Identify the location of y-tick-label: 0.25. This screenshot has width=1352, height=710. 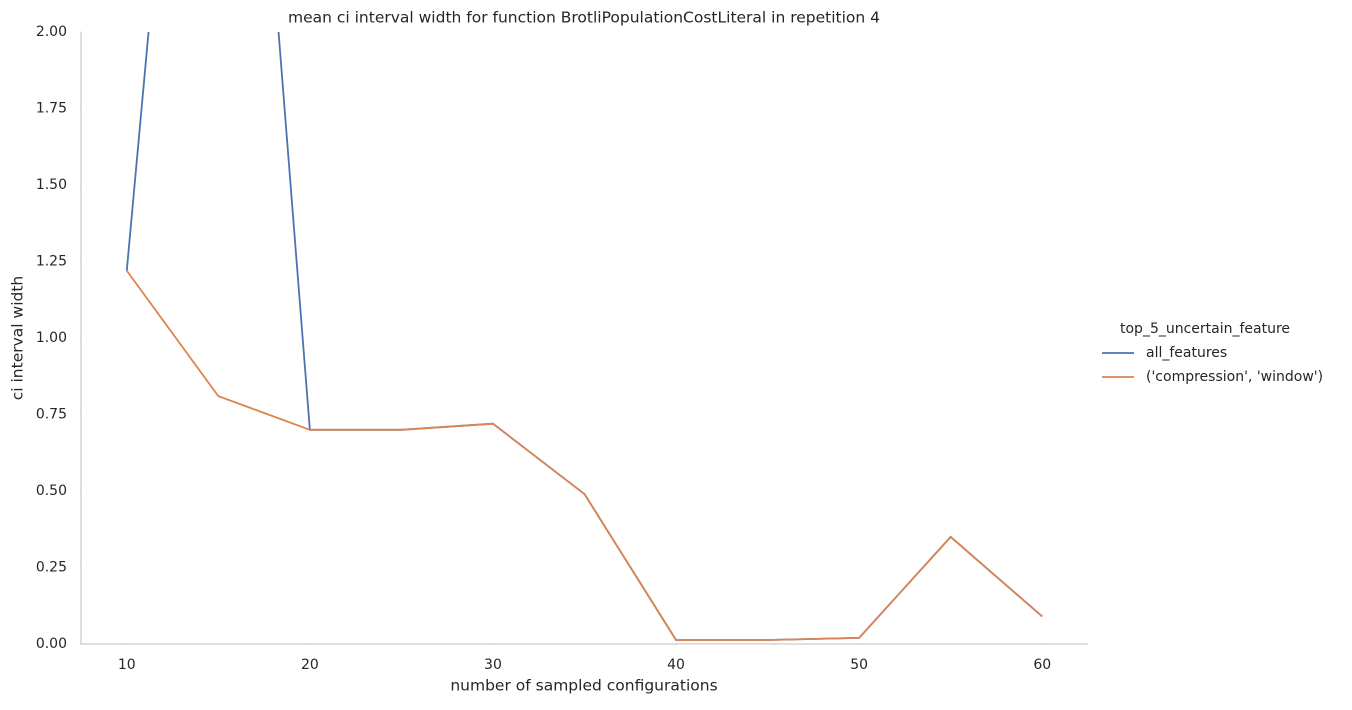
(51, 568).